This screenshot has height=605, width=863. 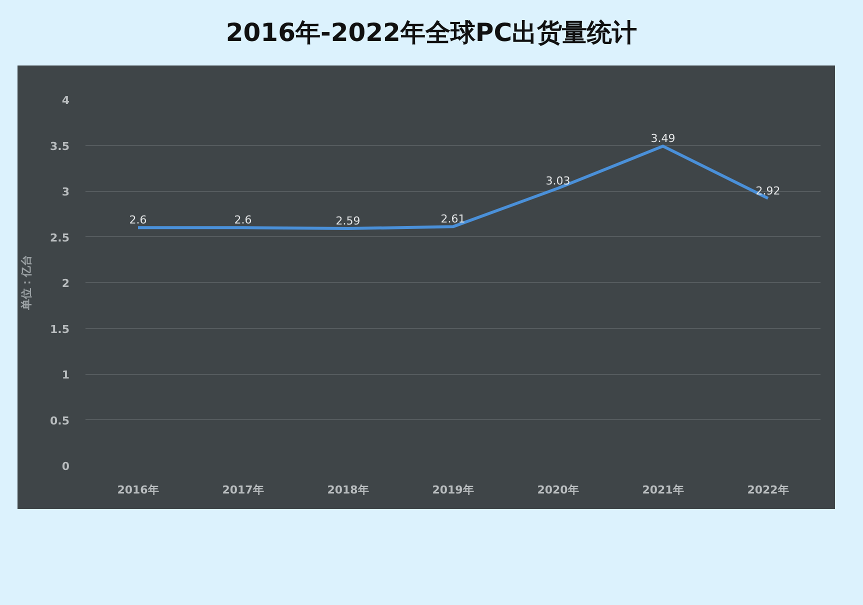 What do you see at coordinates (60, 329) in the screenshot?
I see `y-tick-label: 1.5` at bounding box center [60, 329].